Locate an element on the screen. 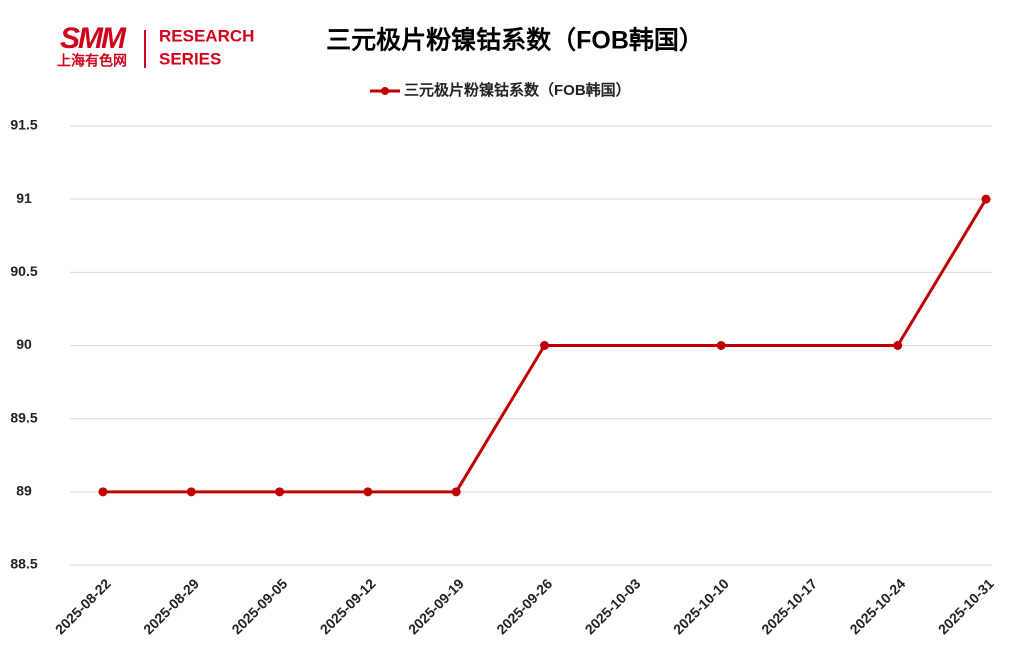 This screenshot has height=662, width=1024. x-tick-label: 2025-08-29 is located at coordinates (171, 606).